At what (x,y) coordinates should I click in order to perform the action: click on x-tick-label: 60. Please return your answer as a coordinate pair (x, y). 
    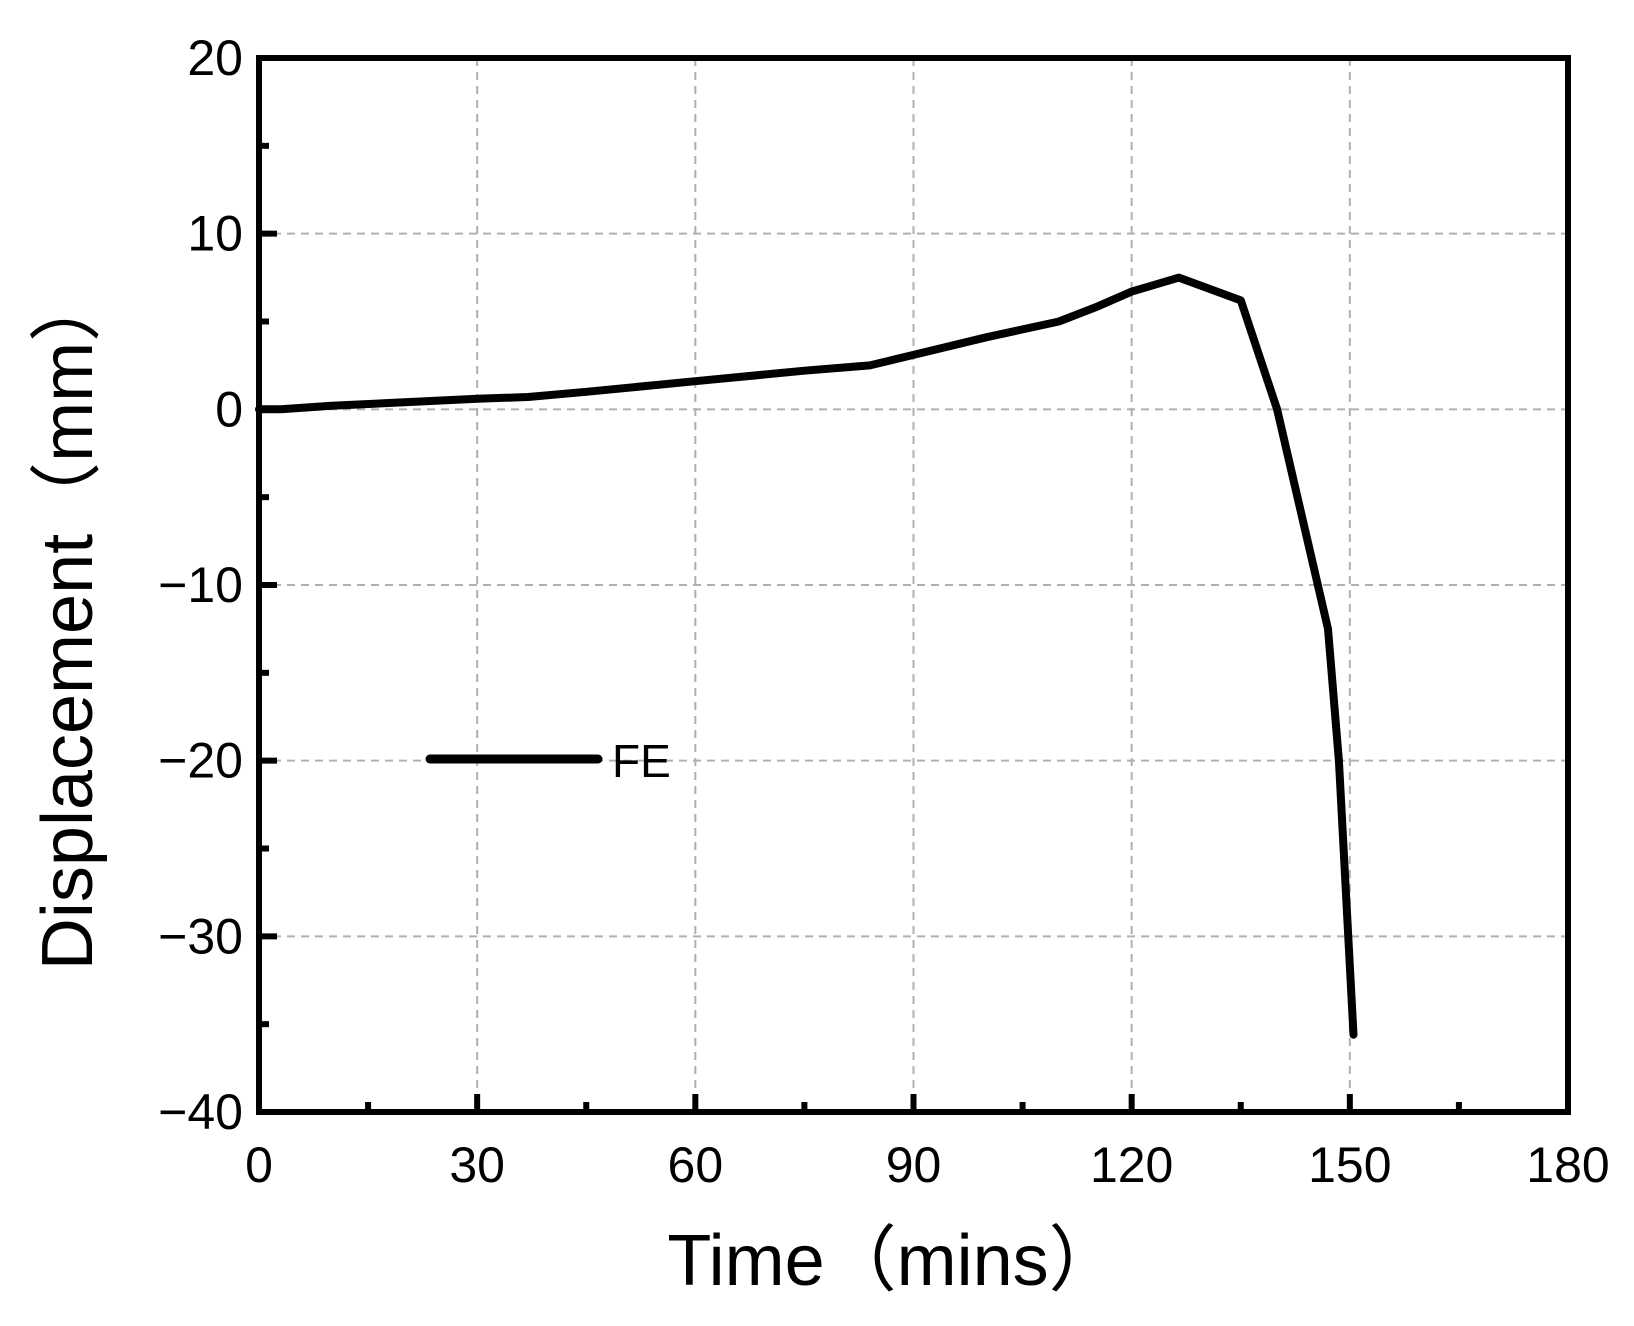
    Looking at the image, I should click on (696, 1165).